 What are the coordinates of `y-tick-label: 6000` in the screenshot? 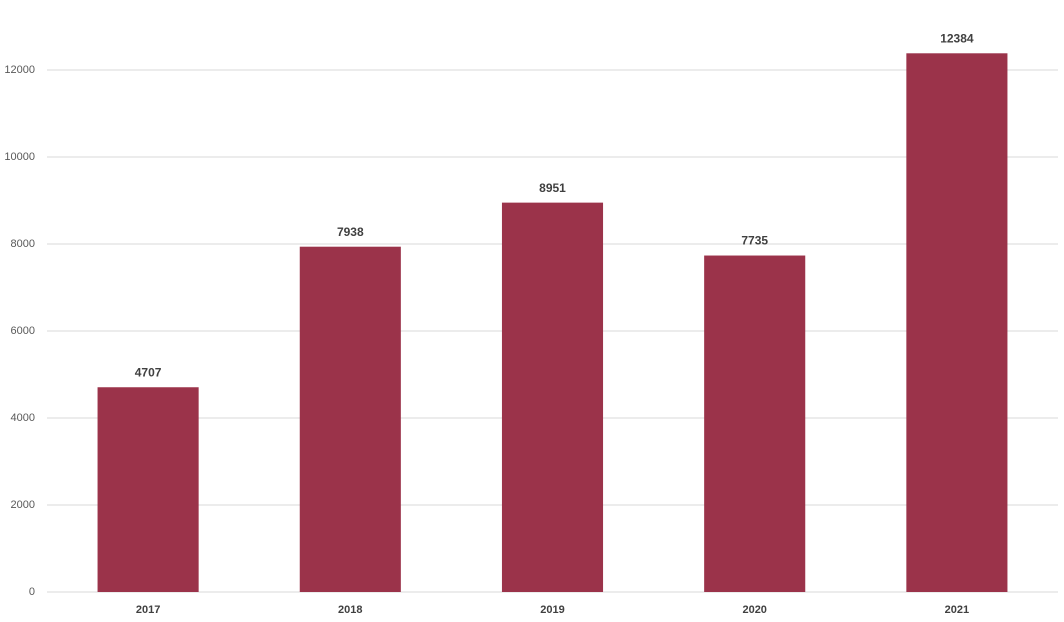 It's located at (23, 331).